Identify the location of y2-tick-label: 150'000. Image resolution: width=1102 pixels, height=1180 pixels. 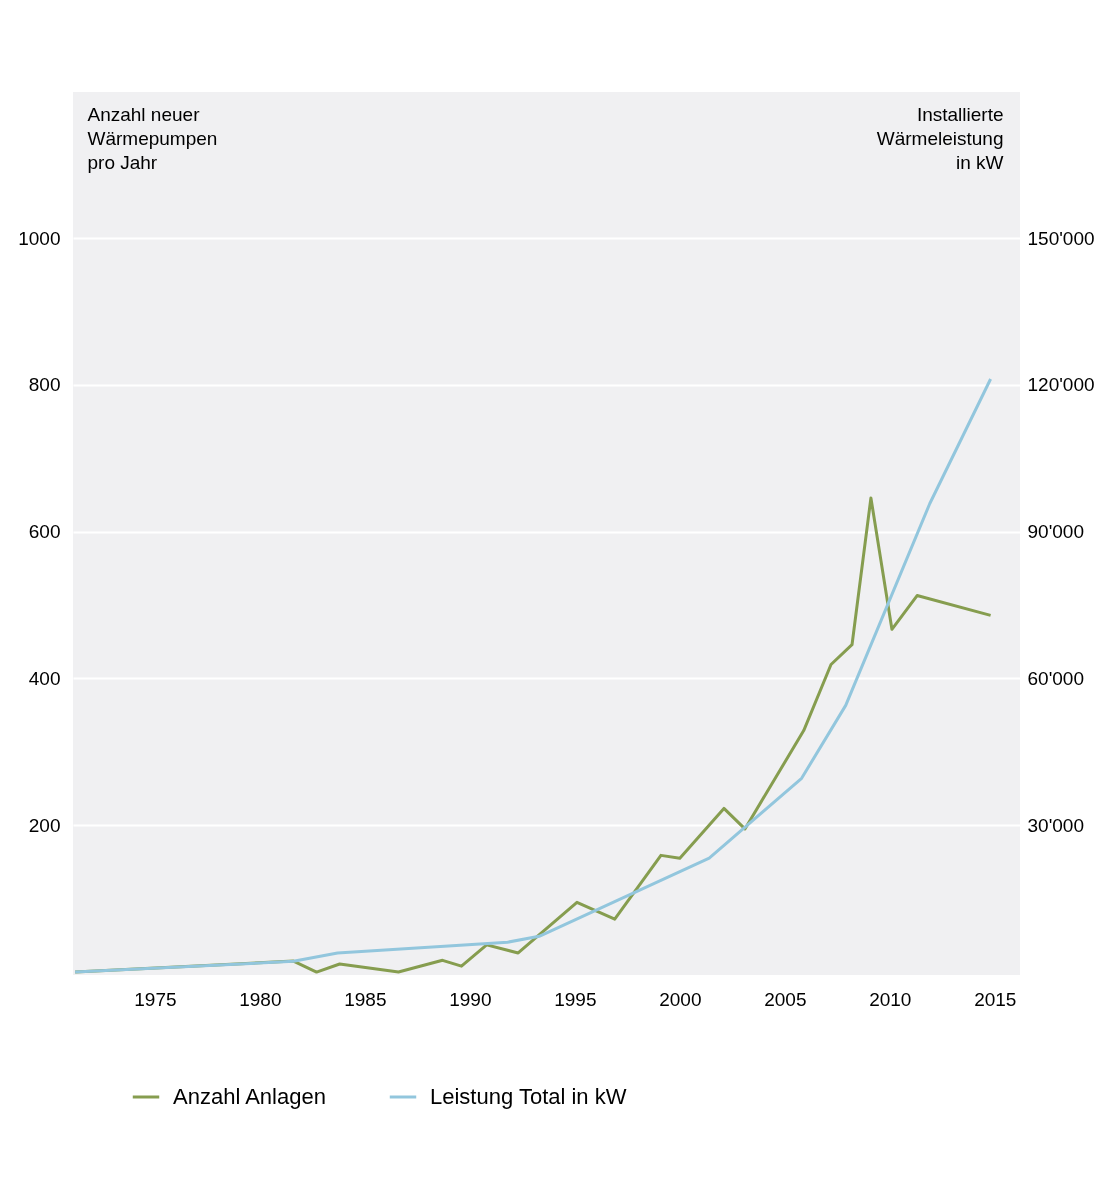
(1061, 238).